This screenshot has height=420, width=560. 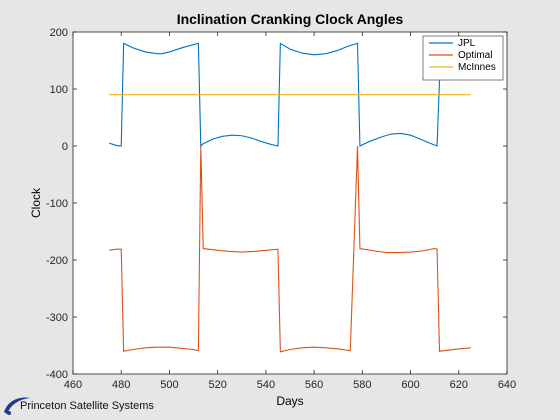 What do you see at coordinates (36, 202) in the screenshot?
I see `y-axis-label: Clock` at bounding box center [36, 202].